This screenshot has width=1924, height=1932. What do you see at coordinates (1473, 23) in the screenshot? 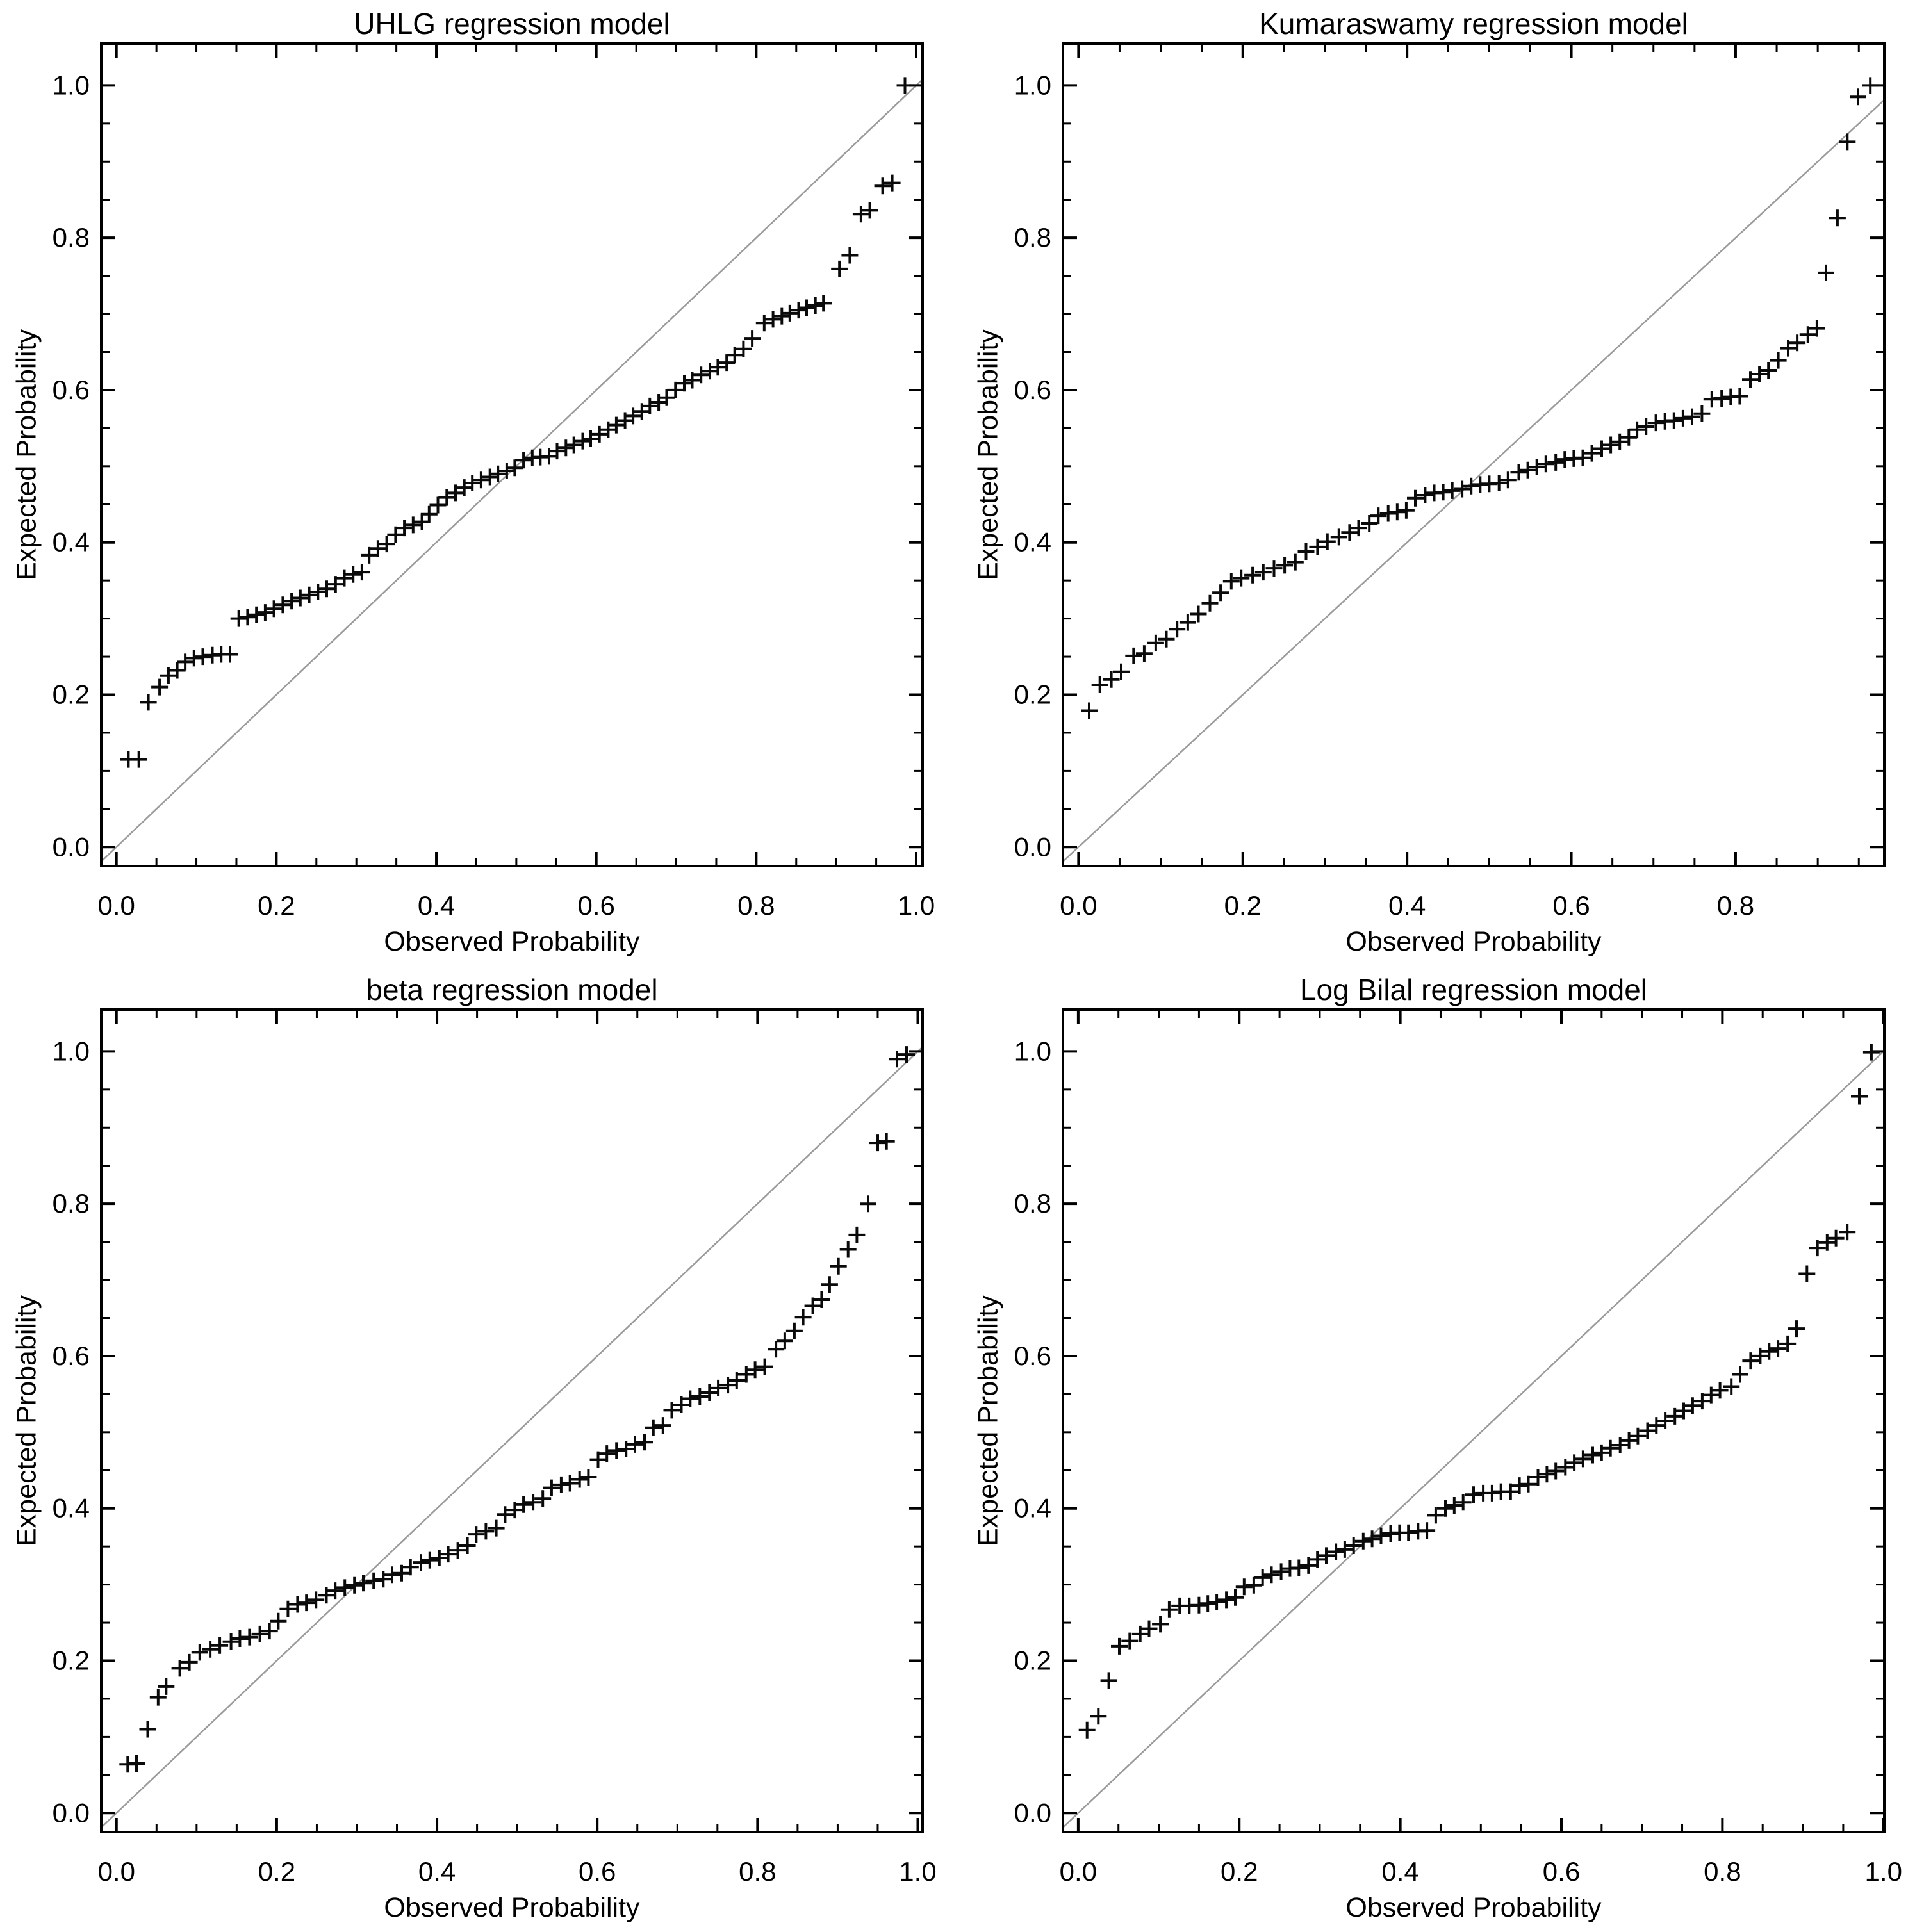
I see `plot-title-kumaraswamy: Kumaraswamy regression model` at bounding box center [1473, 23].